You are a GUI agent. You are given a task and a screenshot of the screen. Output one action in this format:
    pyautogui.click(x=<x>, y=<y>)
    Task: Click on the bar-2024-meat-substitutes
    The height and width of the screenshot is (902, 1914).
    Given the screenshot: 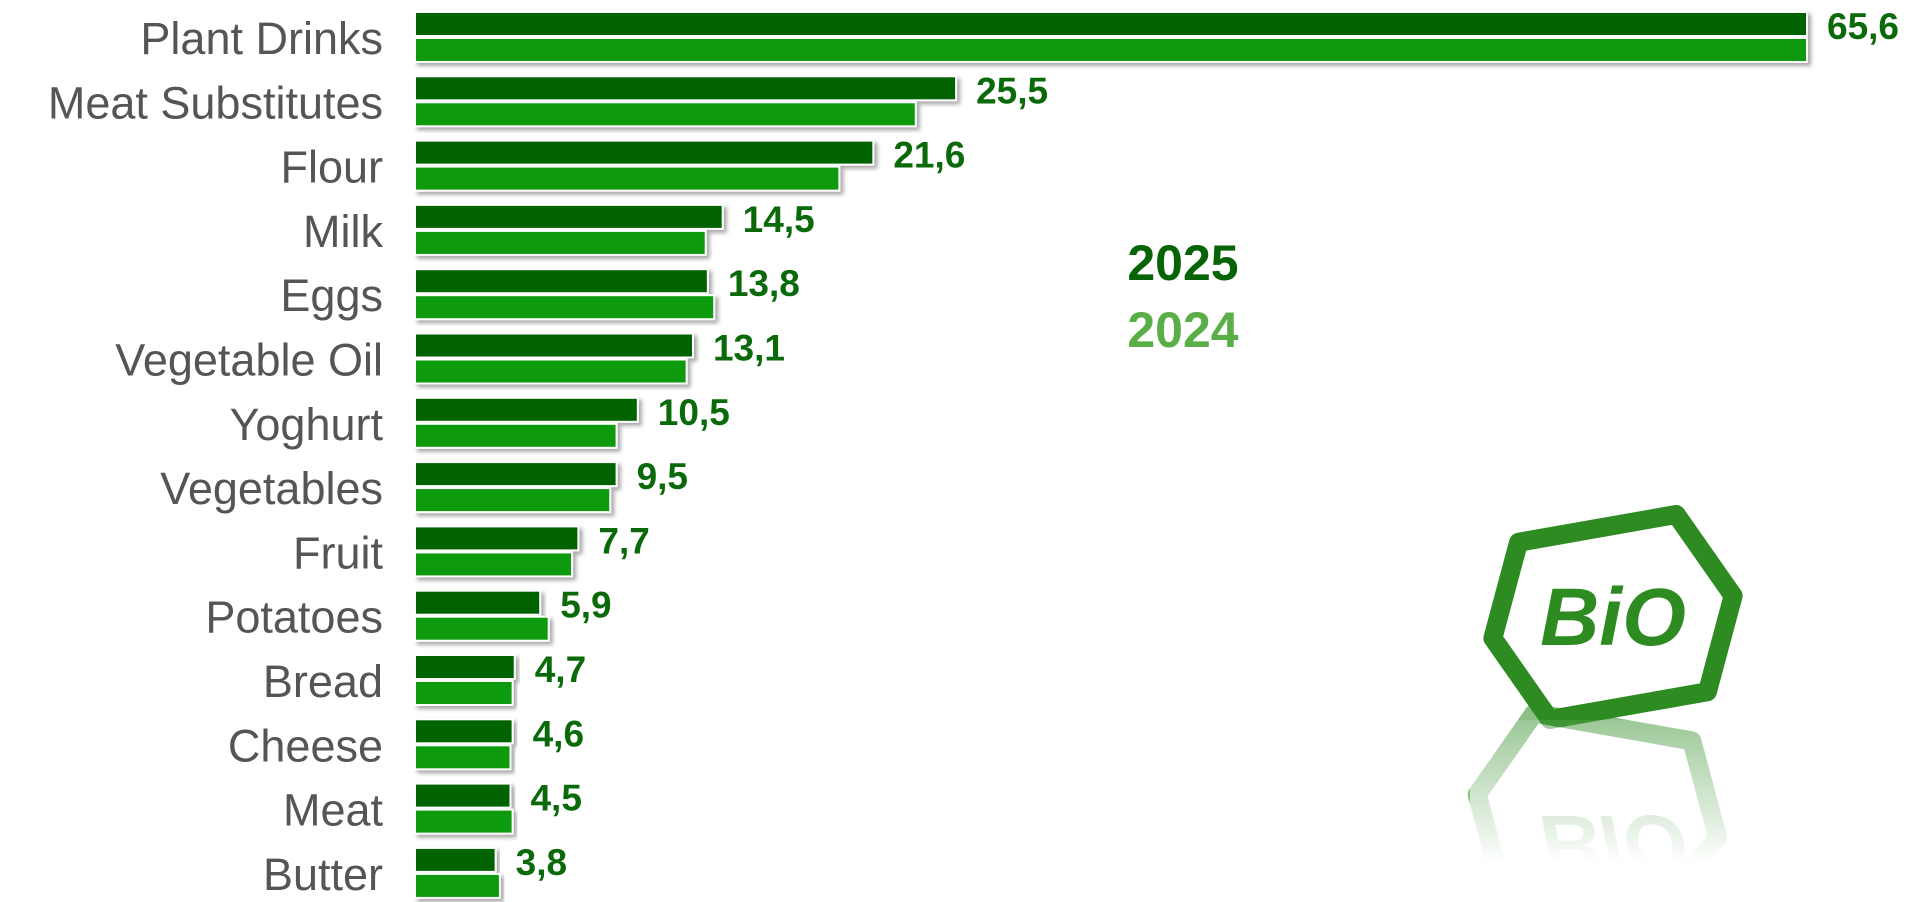 What is the action you would take?
    pyautogui.click(x=665, y=114)
    